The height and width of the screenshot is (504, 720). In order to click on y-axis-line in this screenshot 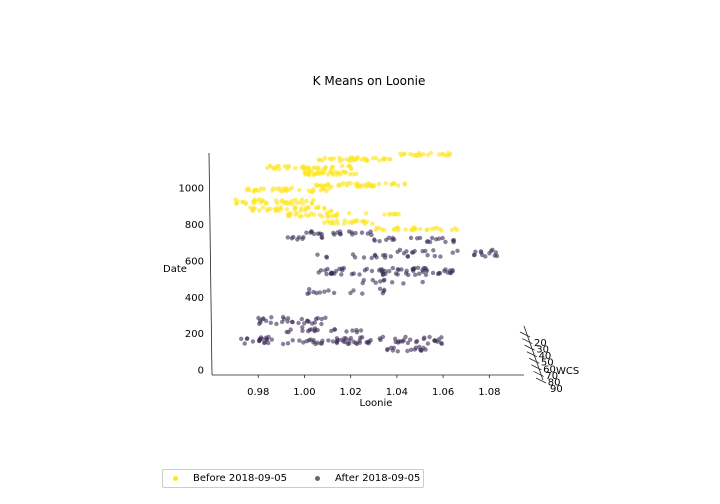, I will do `click(210, 264)`.